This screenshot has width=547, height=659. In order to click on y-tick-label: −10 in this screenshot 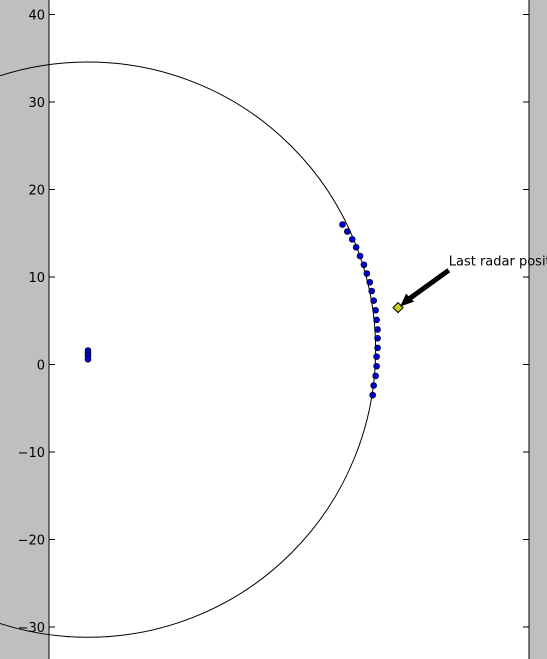, I will do `click(31, 453)`.